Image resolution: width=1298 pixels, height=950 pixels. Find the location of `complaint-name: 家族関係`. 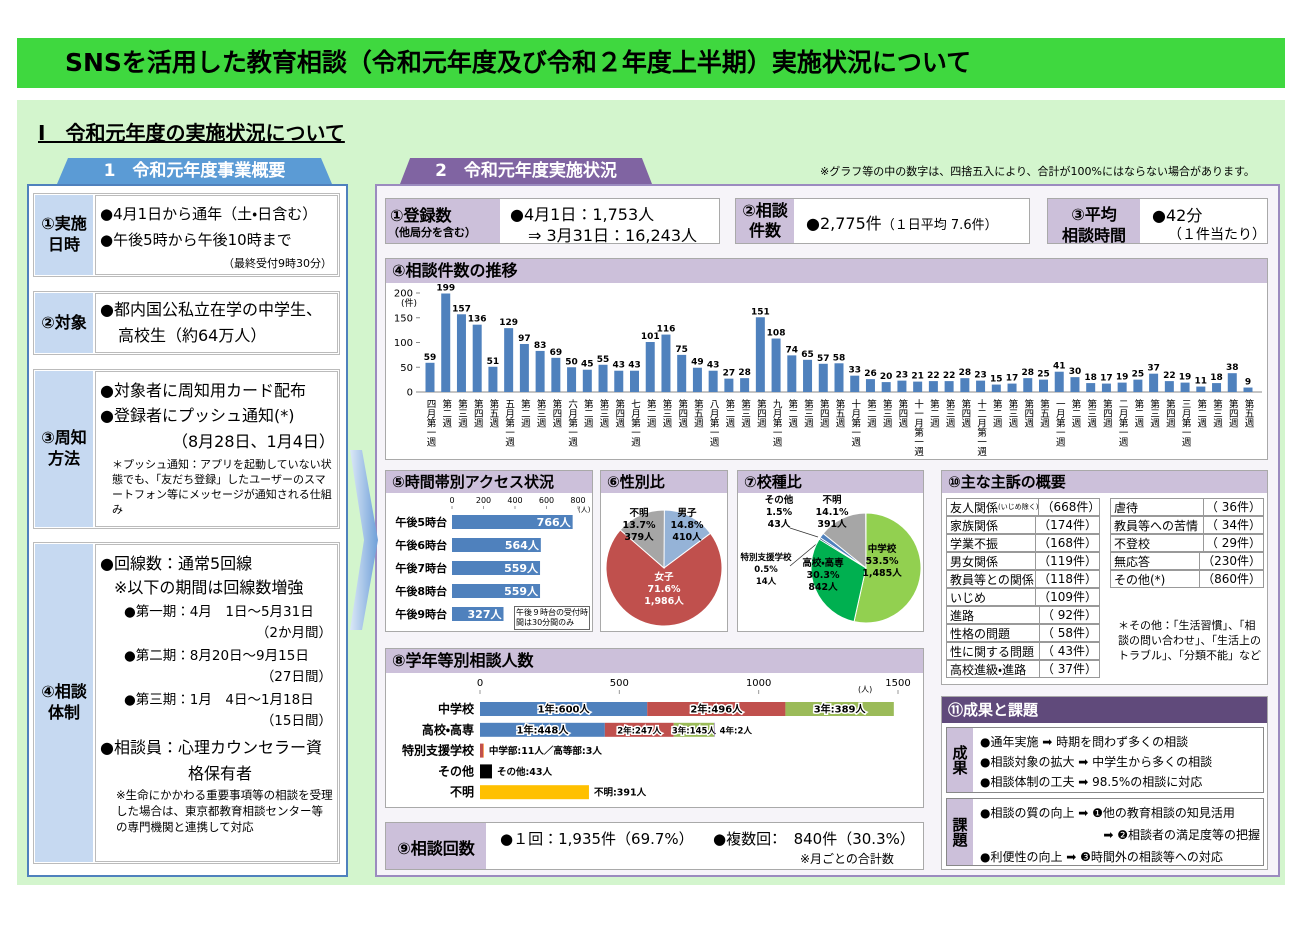

complaint-name: 家族関係 is located at coordinates (974, 525).